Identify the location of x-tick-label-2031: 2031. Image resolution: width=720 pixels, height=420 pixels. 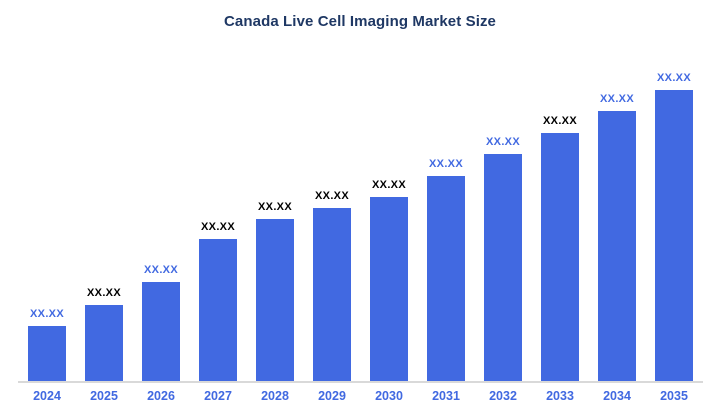
(446, 396).